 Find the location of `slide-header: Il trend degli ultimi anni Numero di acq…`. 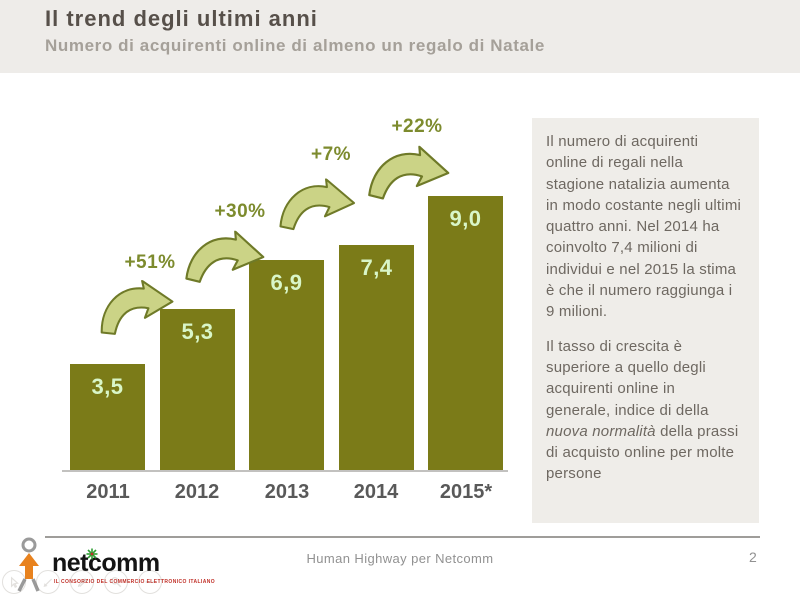

slide-header: Il trend degli ultimi anni Numero di acq… is located at coordinates (400, 36).